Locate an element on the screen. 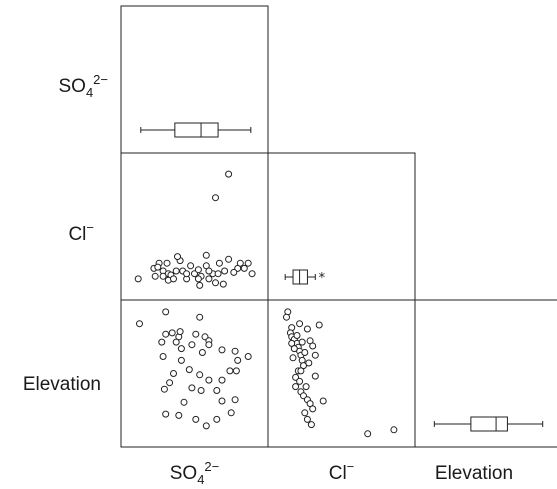  boxplot-so4-box is located at coordinates (196, 130).